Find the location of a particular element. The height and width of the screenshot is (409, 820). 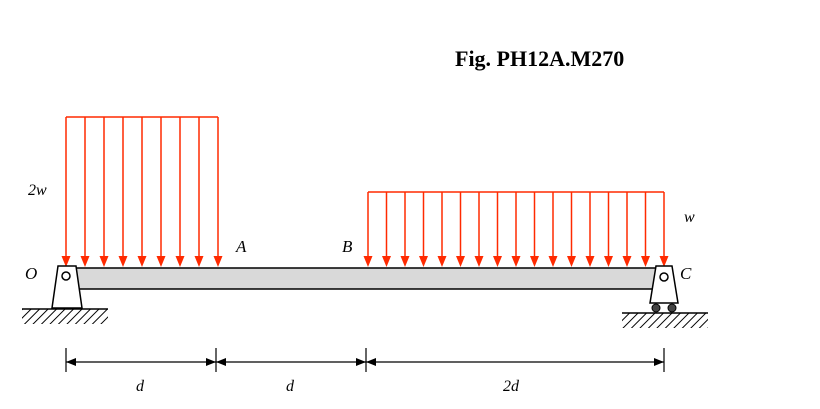

pin-o is located at coordinates (66, 276).